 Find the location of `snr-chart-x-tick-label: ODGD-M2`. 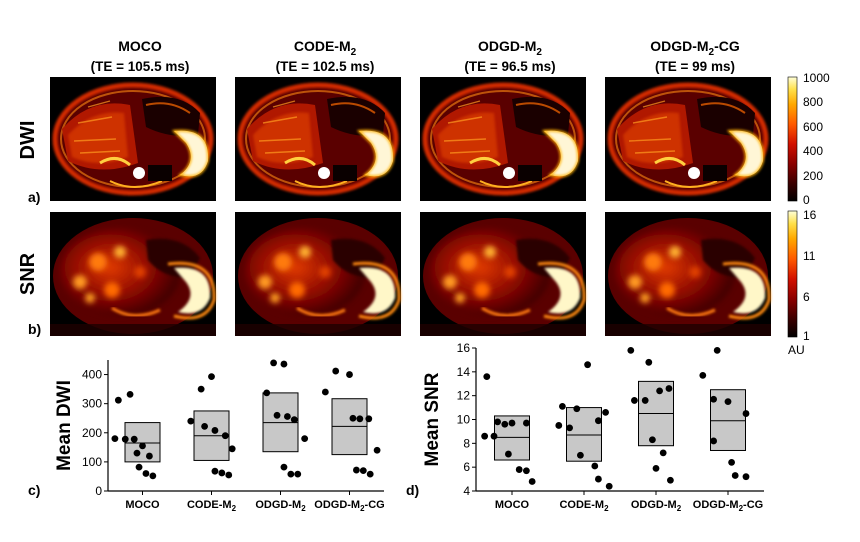

snr-chart-x-tick-label: ODGD-M2 is located at coordinates (656, 506).